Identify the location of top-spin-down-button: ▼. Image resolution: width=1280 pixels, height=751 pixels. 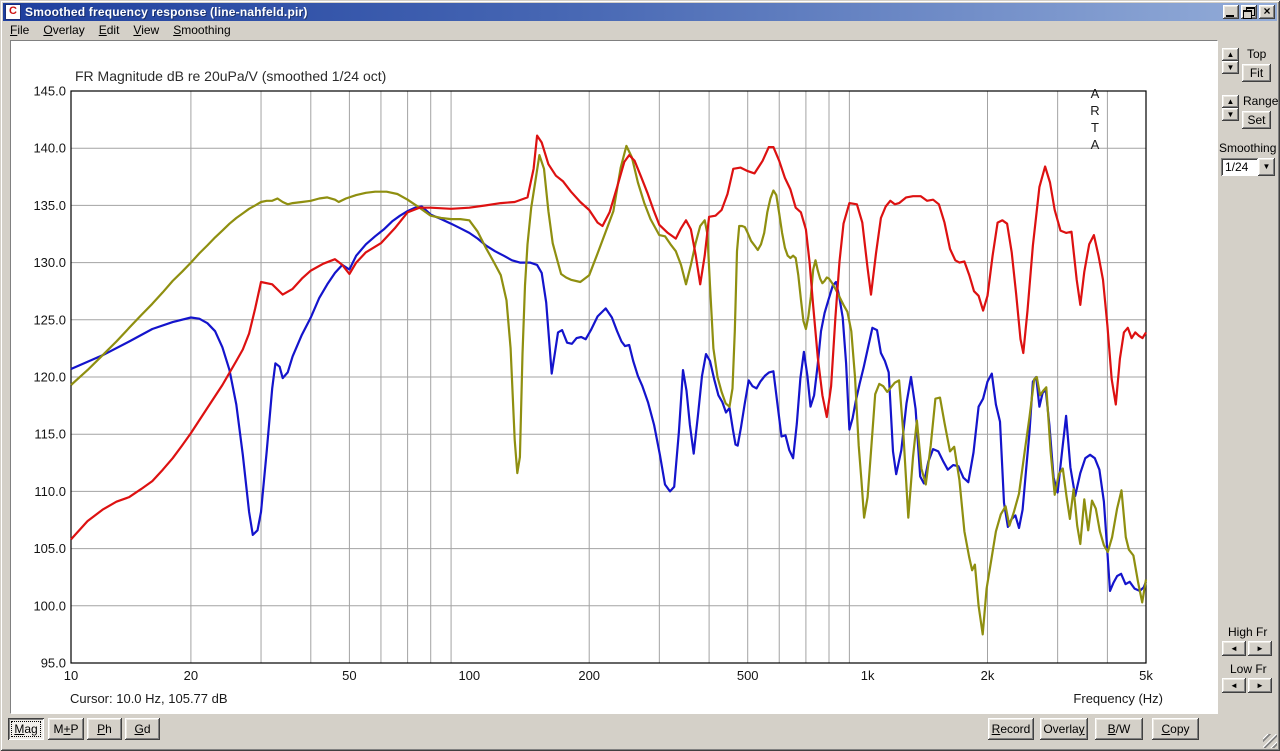
(1230, 67).